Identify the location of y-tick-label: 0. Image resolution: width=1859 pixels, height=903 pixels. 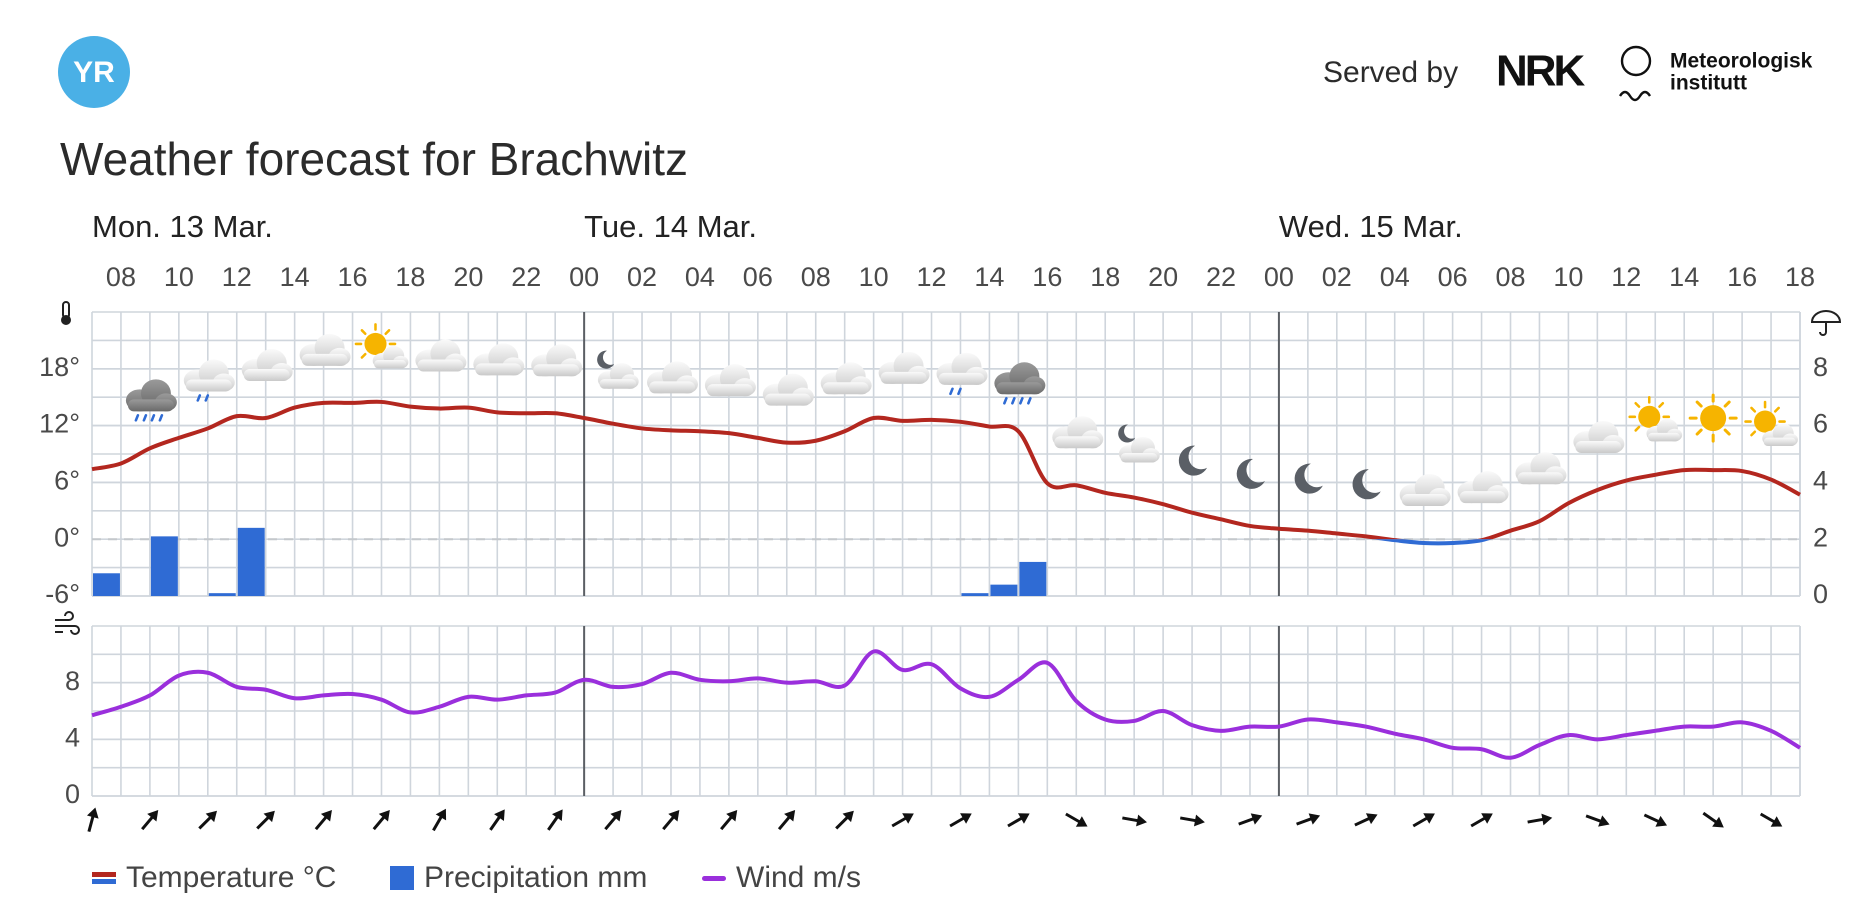
(72, 794).